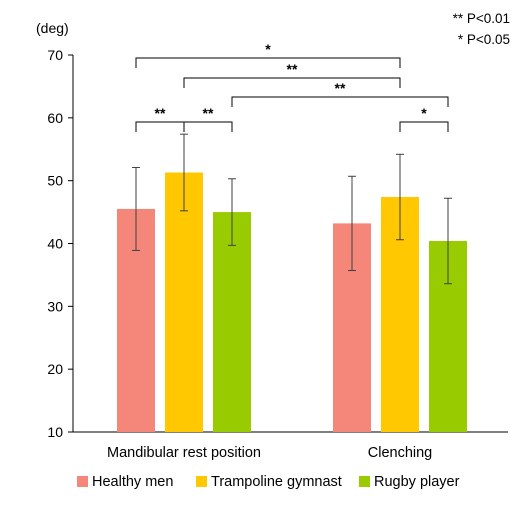  What do you see at coordinates (276, 482) in the screenshot?
I see `legend-label: Trampoline gymnast` at bounding box center [276, 482].